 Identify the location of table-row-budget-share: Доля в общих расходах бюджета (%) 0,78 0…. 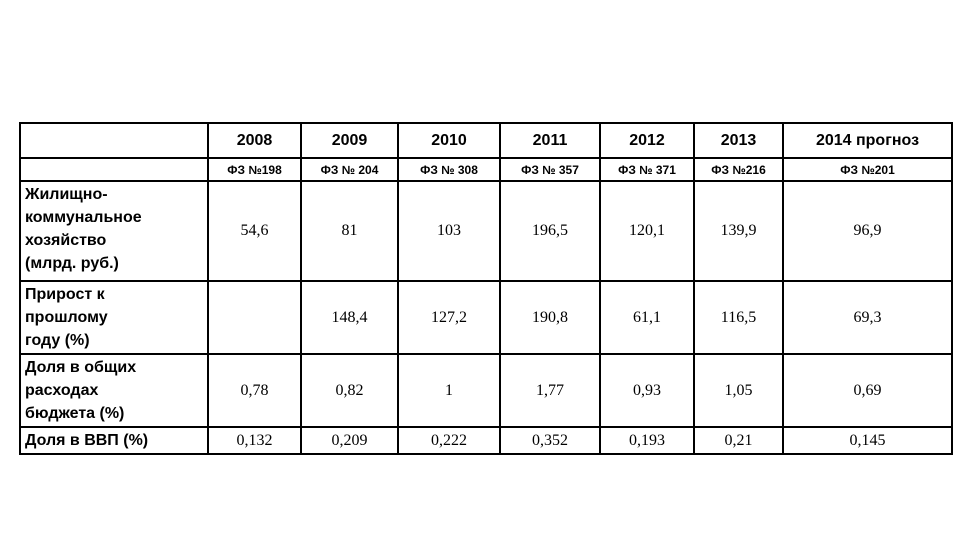
(486, 390).